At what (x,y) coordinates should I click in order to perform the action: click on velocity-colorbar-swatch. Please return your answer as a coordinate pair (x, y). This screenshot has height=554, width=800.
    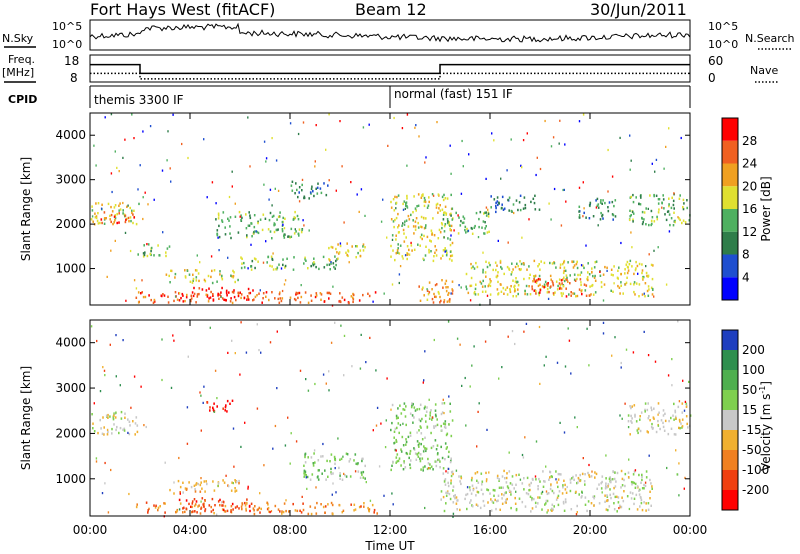
    Looking at the image, I should click on (730, 460).